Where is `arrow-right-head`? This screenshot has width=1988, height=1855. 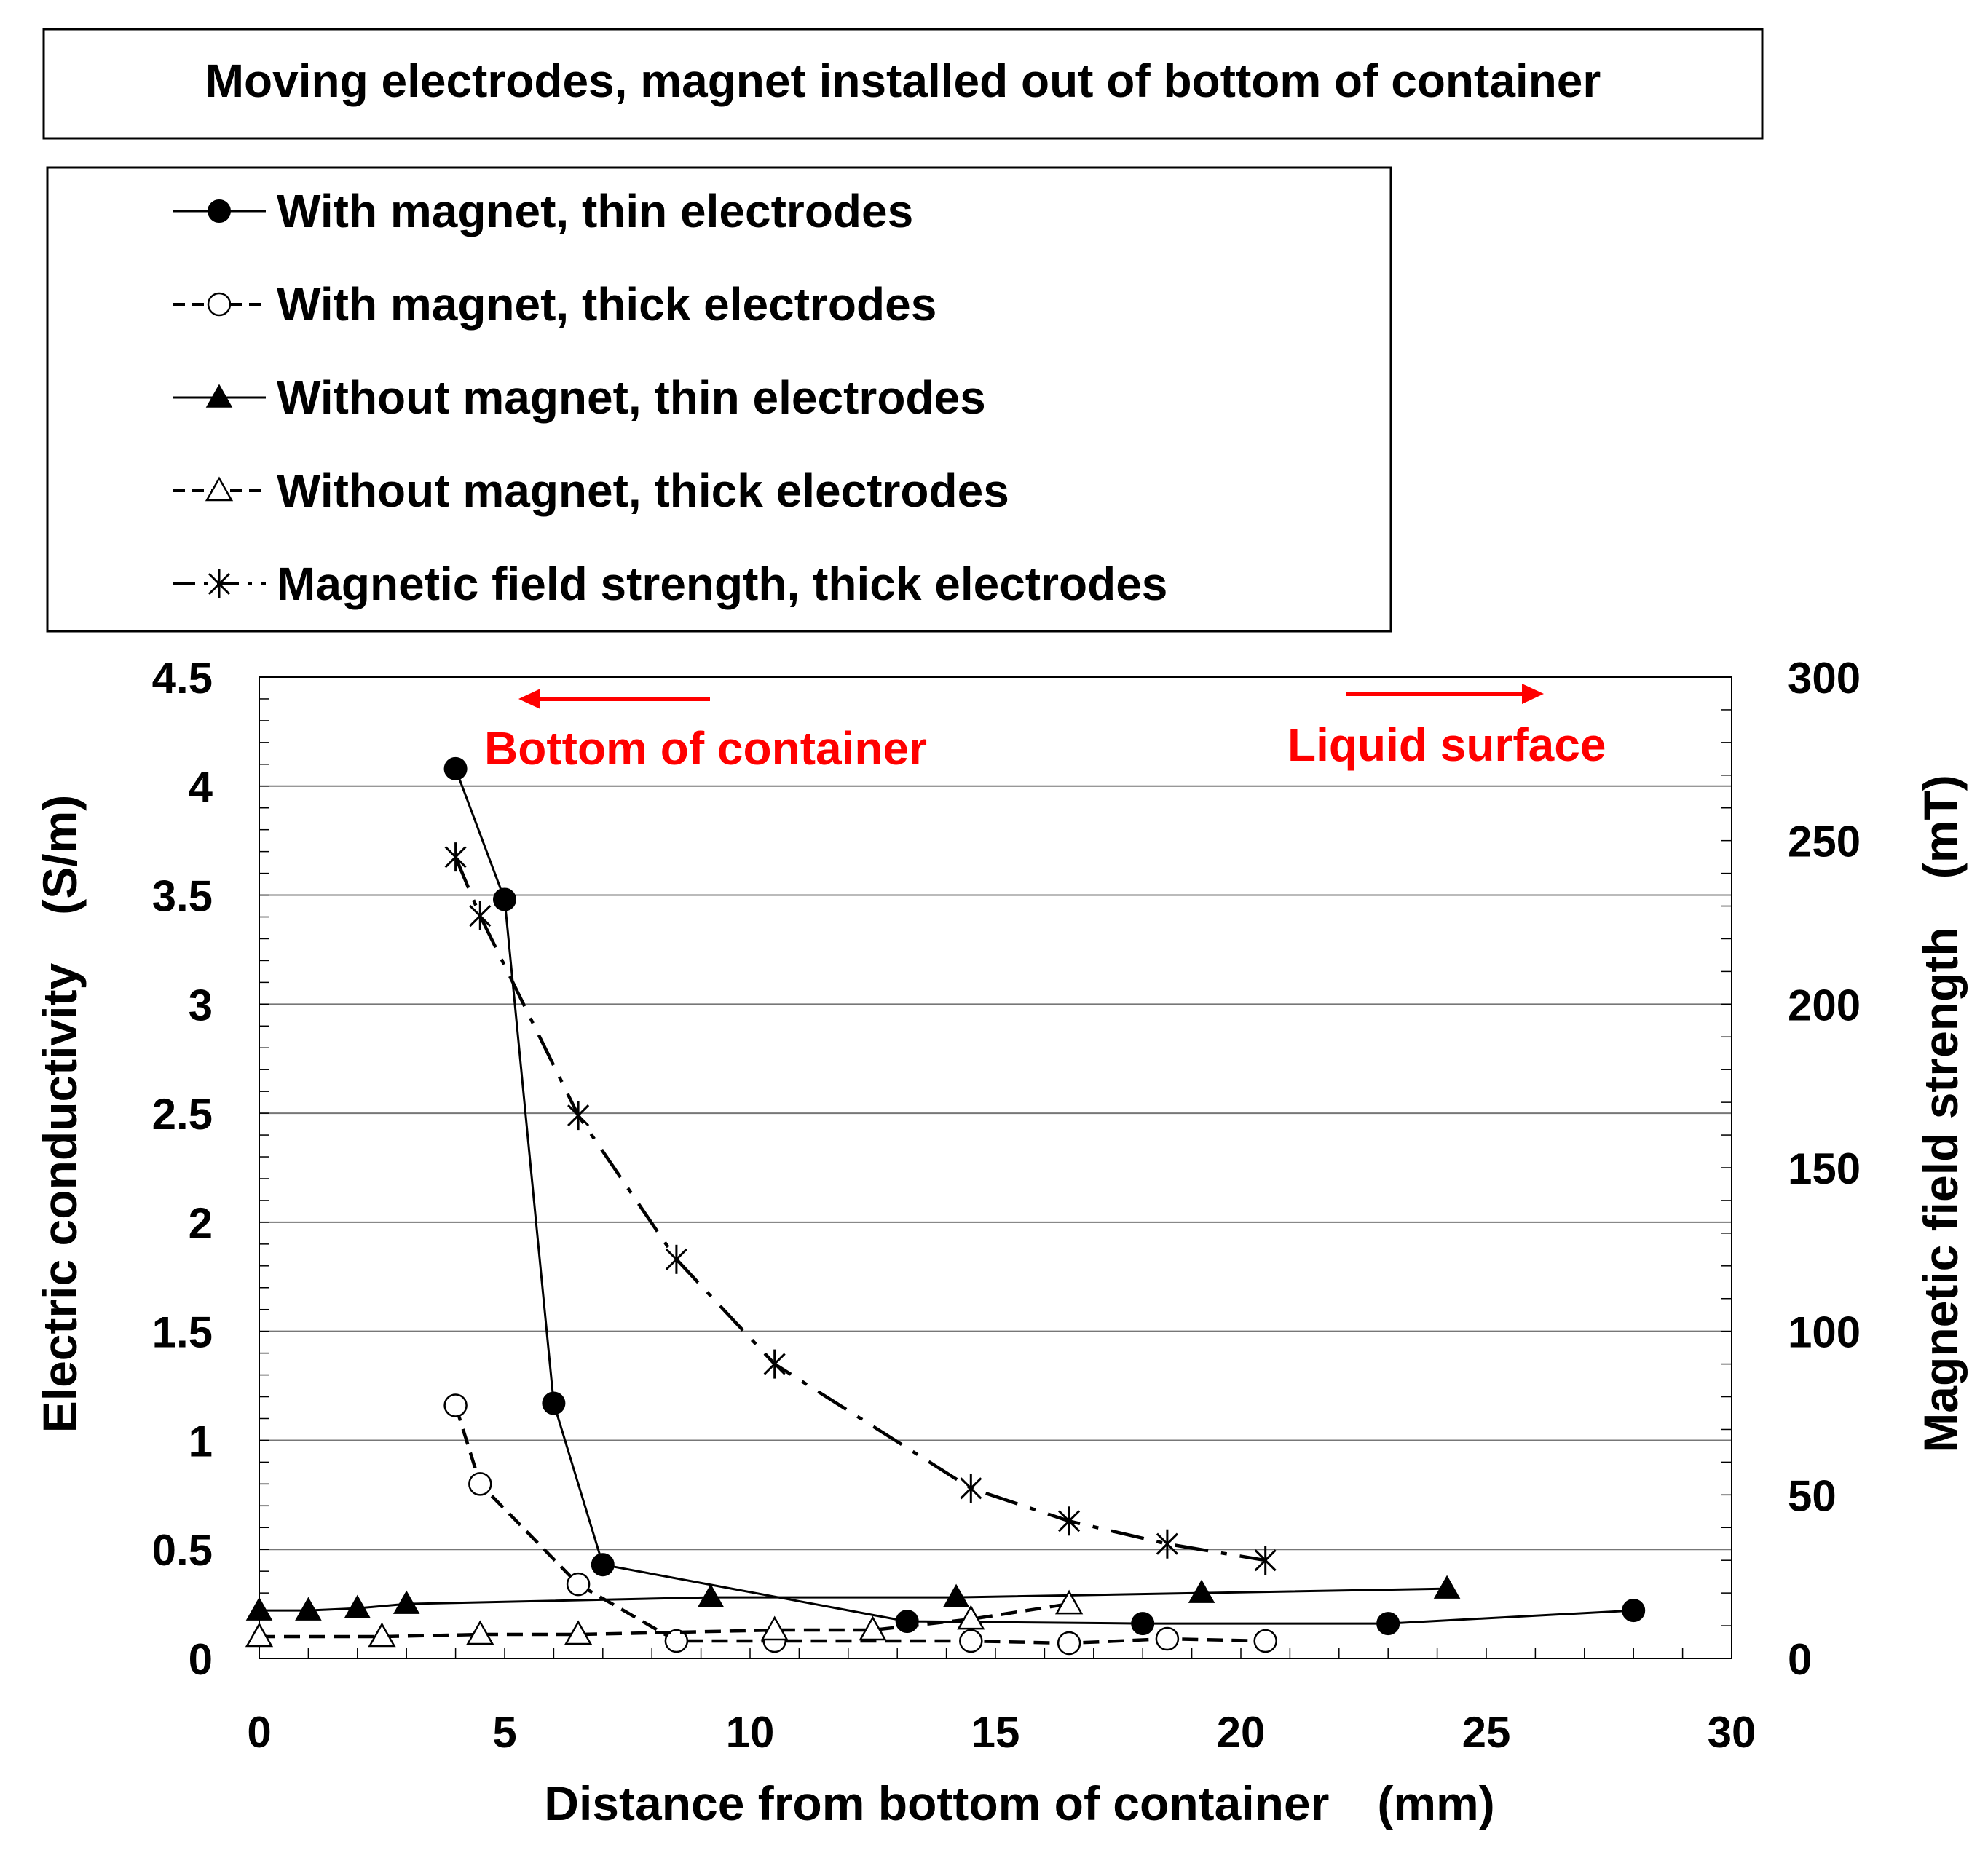 arrow-right-head is located at coordinates (1533, 694).